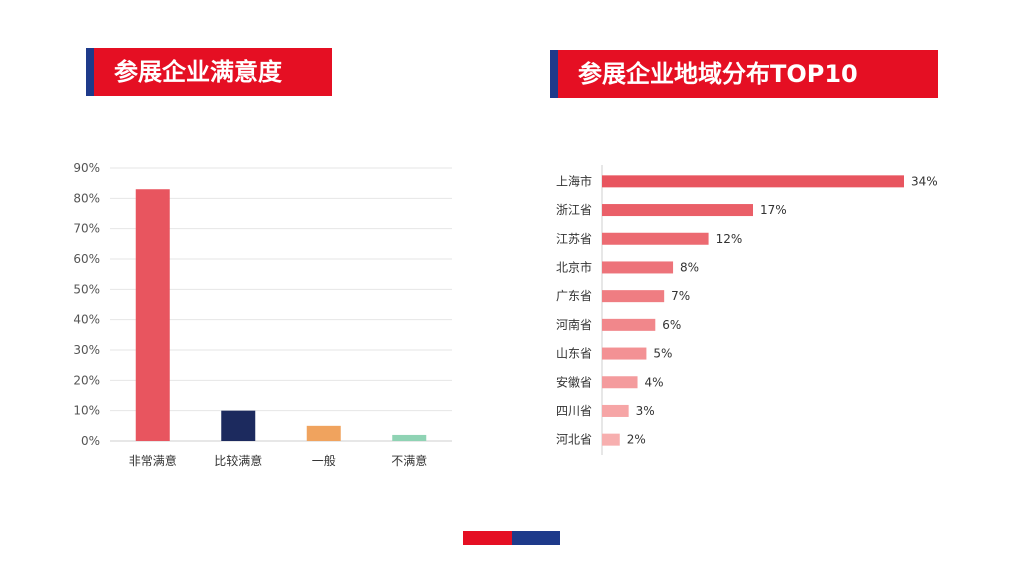  Describe the element at coordinates (574, 180) in the screenshot. I see `category-label: 上海市` at that location.